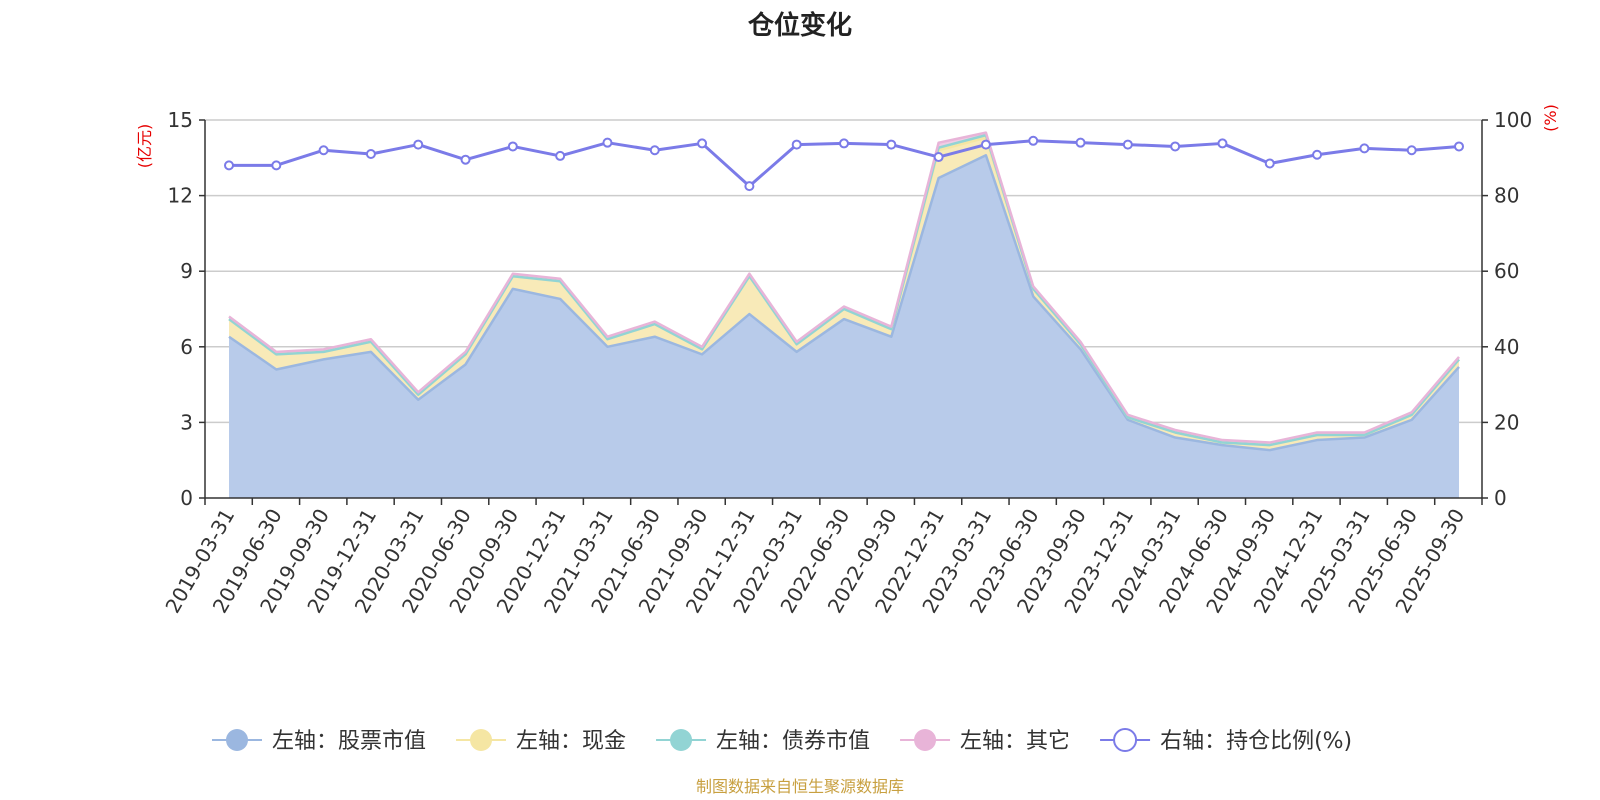  I want to click on ratio-line, so click(844, 163).